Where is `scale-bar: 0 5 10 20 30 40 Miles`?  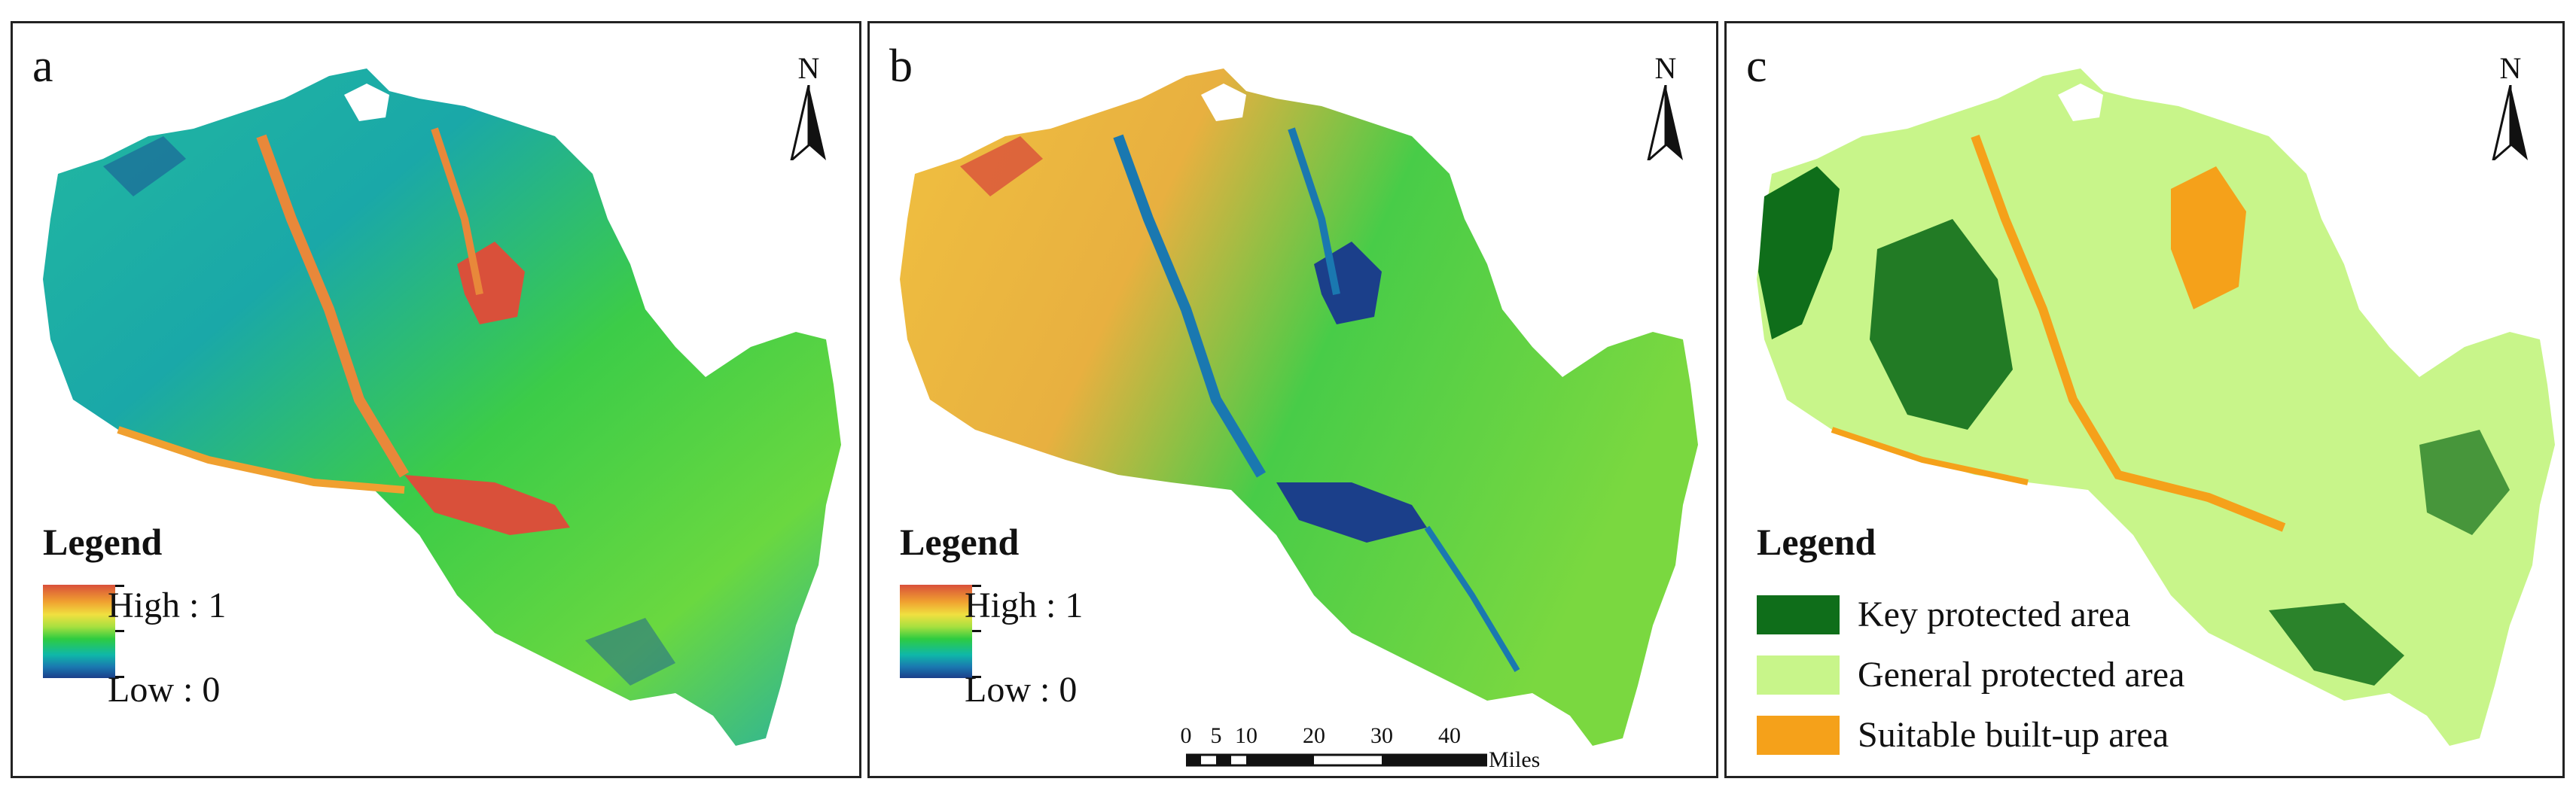 scale-bar: 0 5 10 20 30 40 Miles is located at coordinates (1361, 749).